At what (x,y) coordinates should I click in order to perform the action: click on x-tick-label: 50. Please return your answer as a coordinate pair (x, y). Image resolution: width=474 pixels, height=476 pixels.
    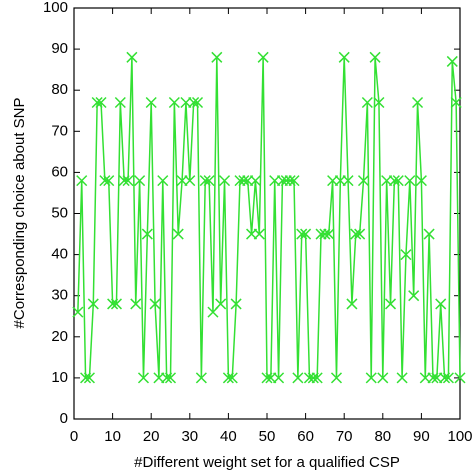
    Looking at the image, I should click on (267, 436).